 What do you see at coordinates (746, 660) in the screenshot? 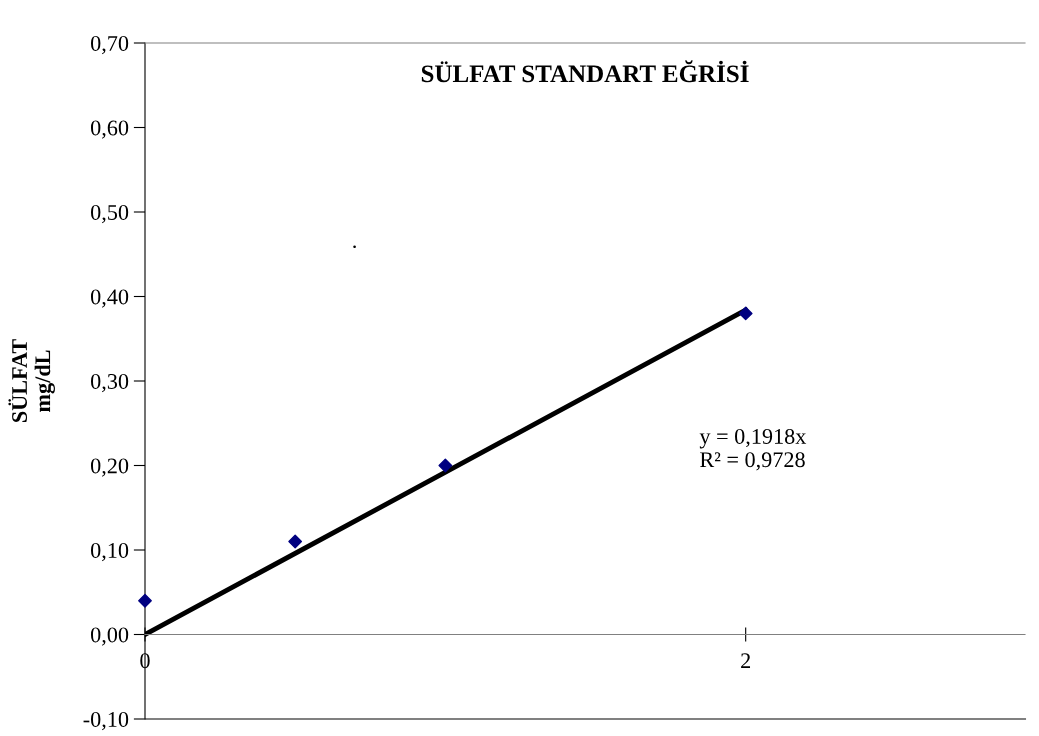
I see `x-tick-label: 2` at bounding box center [746, 660].